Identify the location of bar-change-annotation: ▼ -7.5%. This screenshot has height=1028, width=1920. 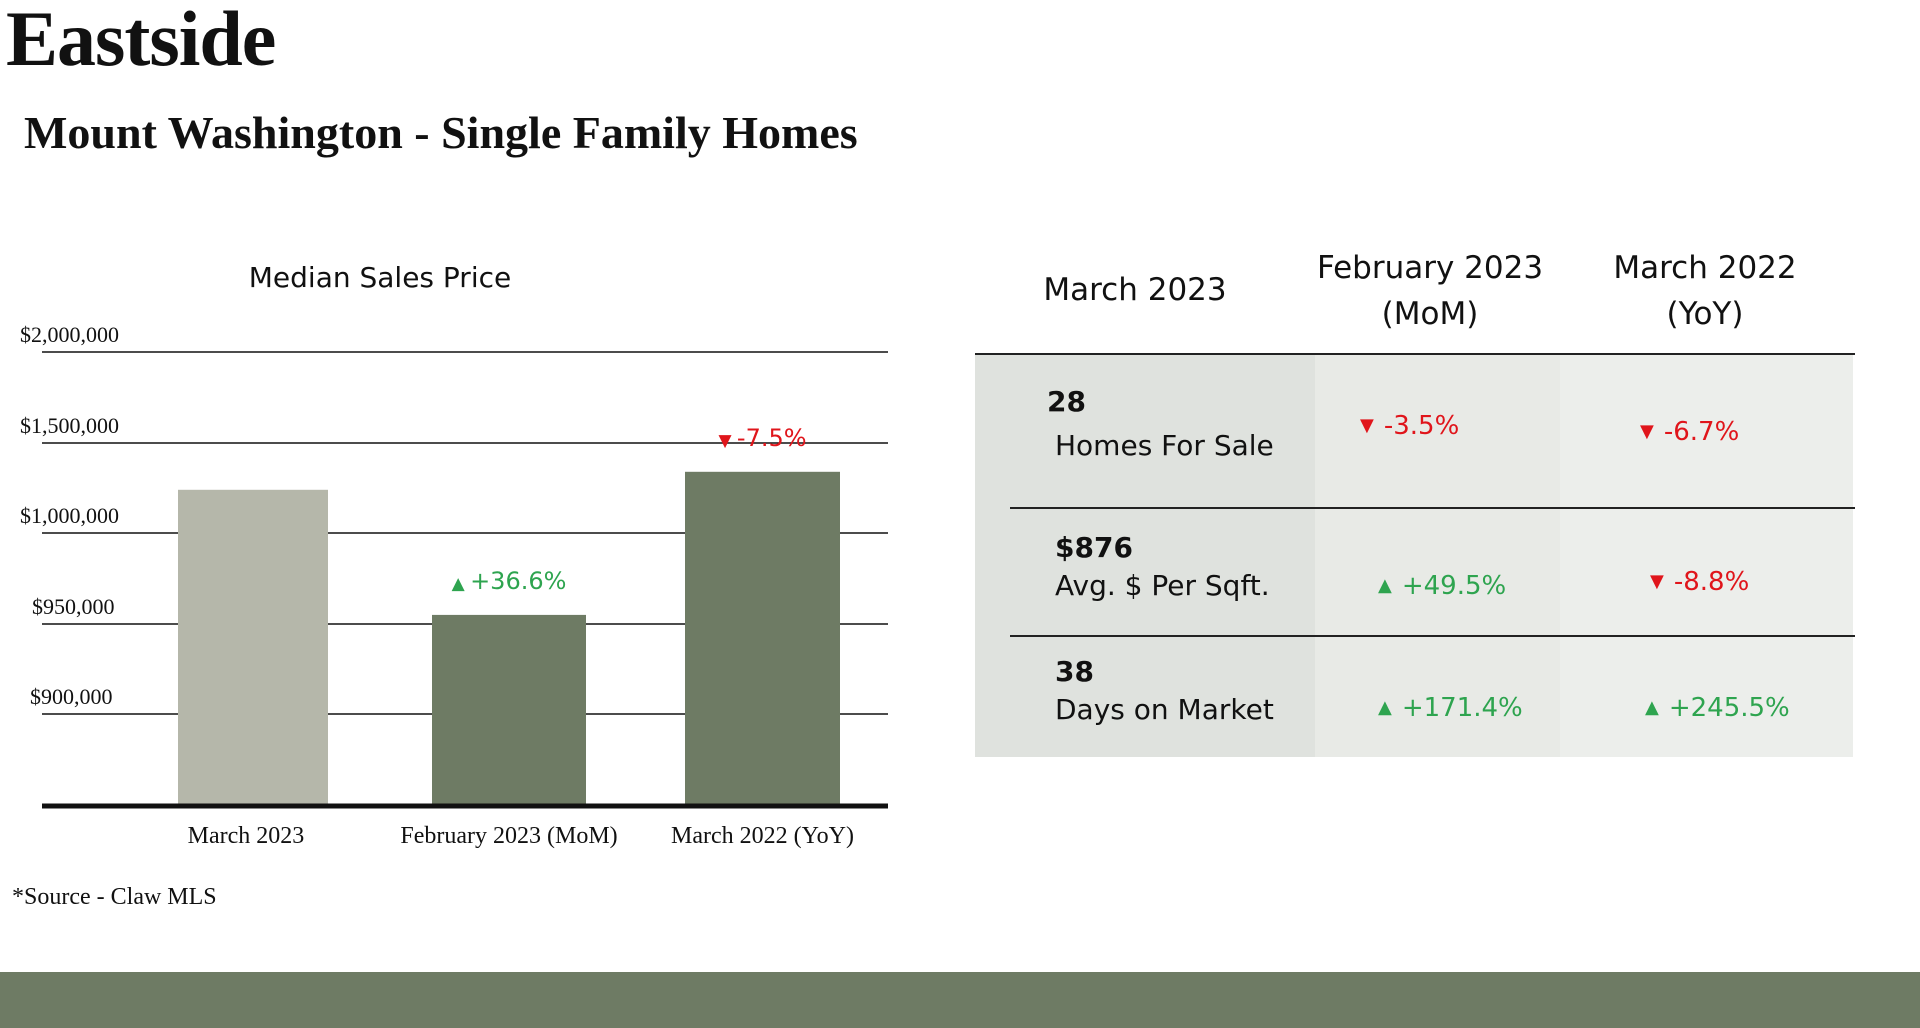
(762, 438).